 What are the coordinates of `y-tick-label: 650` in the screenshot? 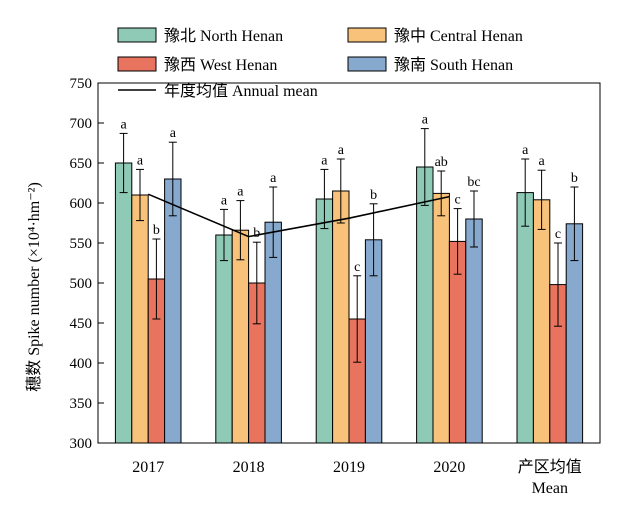 It's located at (81, 164).